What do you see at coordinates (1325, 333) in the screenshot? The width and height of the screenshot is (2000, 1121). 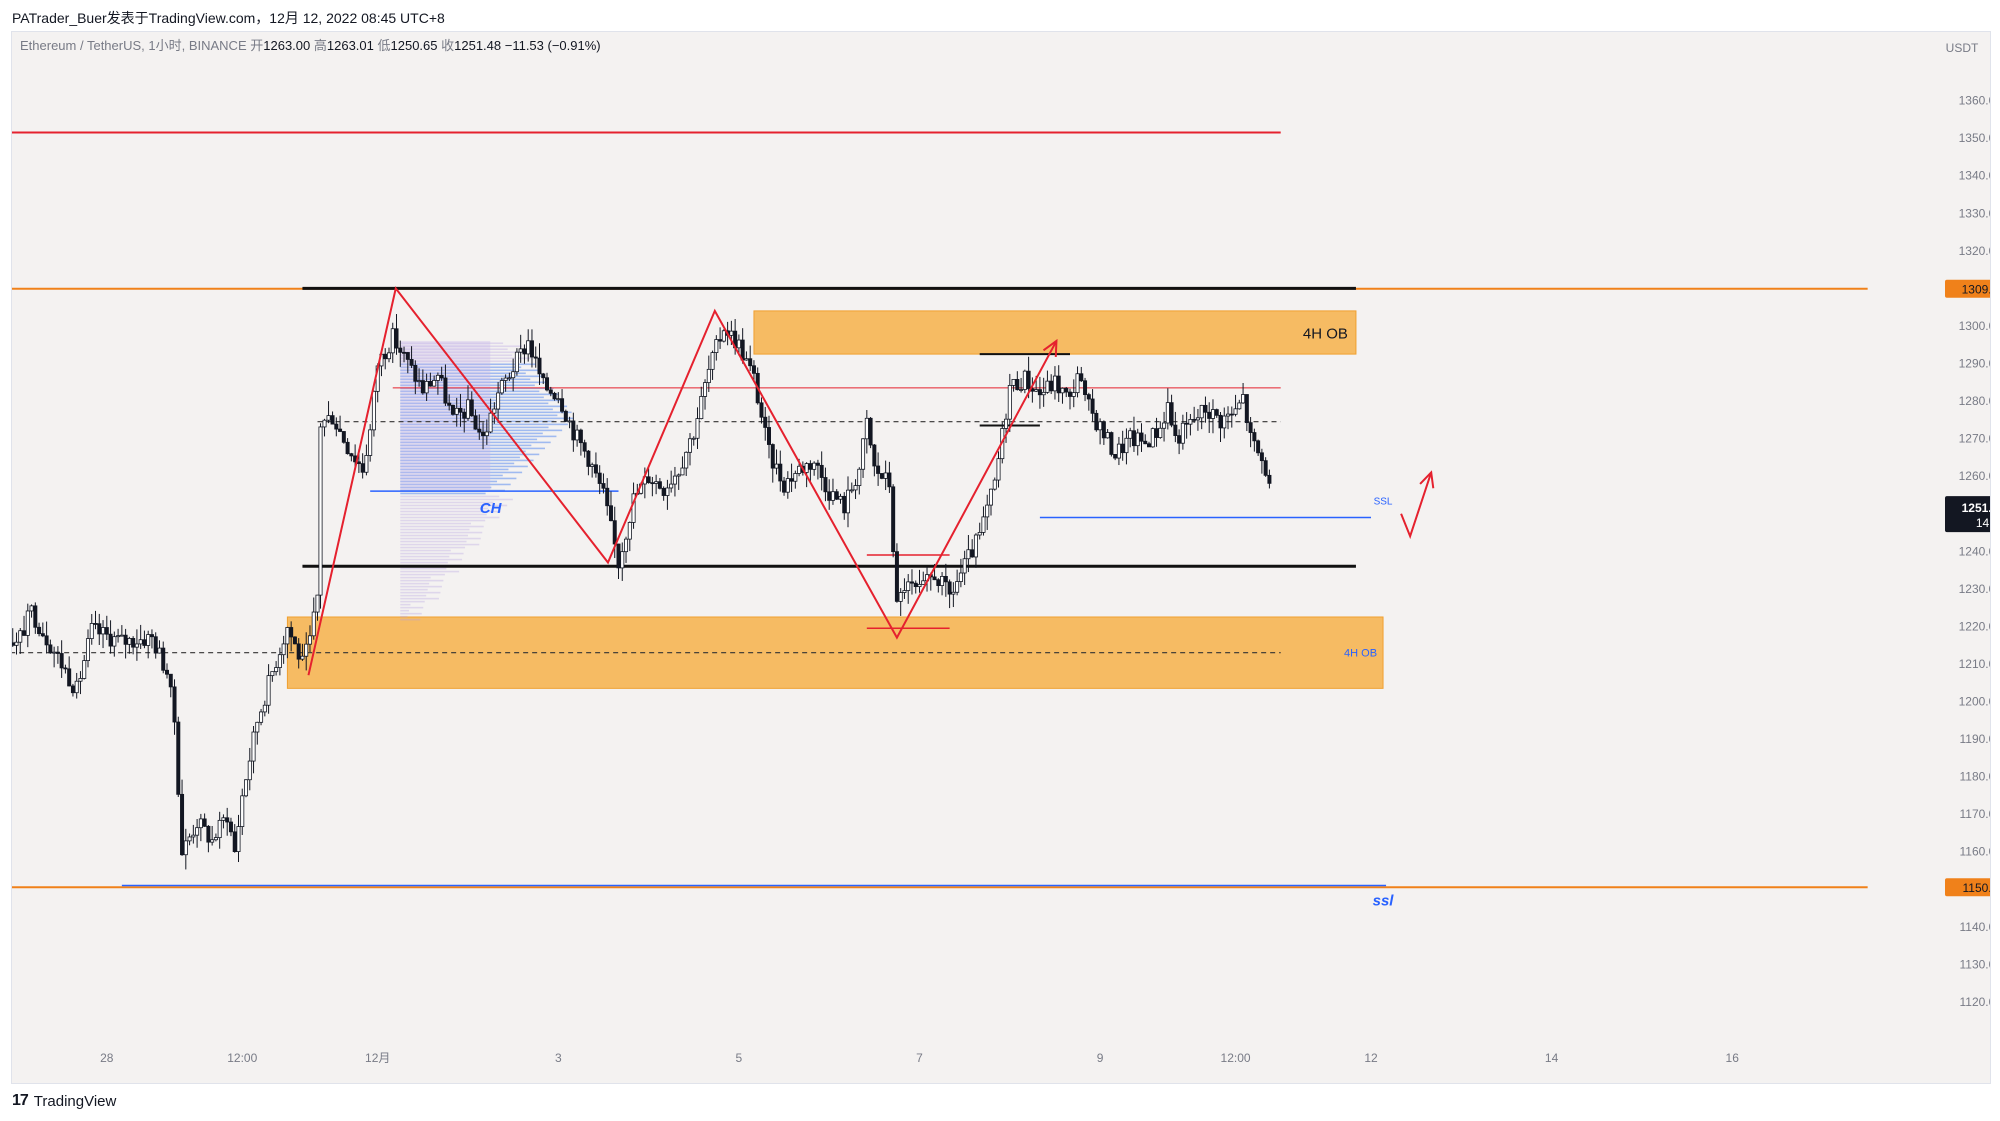 I see `order-block-label: 4H OB` at bounding box center [1325, 333].